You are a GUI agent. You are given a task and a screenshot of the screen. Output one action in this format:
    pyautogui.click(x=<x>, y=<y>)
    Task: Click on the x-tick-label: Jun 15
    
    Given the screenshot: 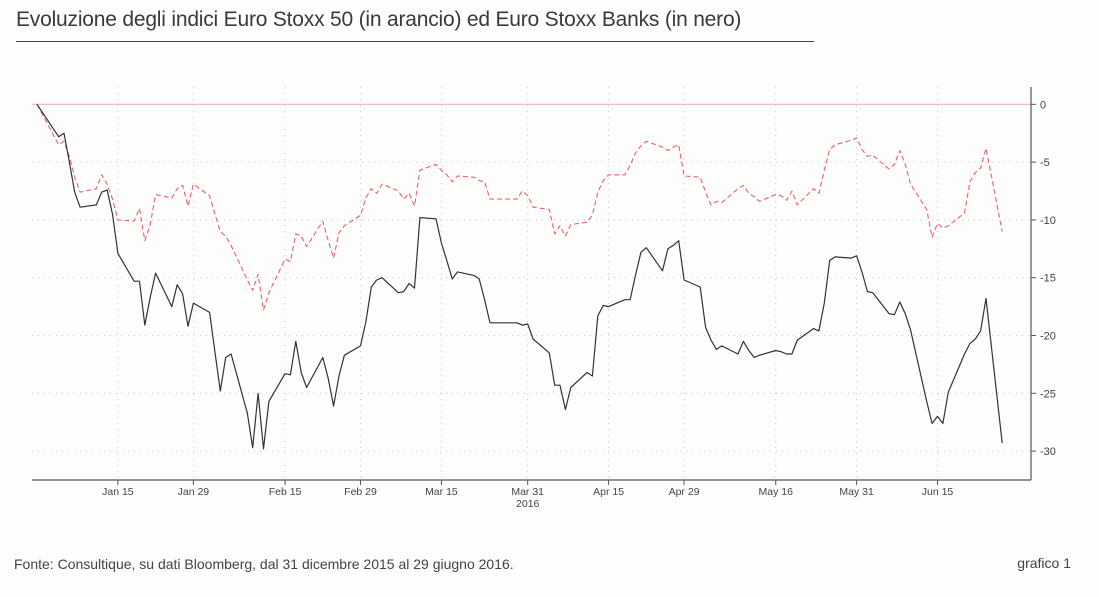 What is the action you would take?
    pyautogui.click(x=938, y=492)
    